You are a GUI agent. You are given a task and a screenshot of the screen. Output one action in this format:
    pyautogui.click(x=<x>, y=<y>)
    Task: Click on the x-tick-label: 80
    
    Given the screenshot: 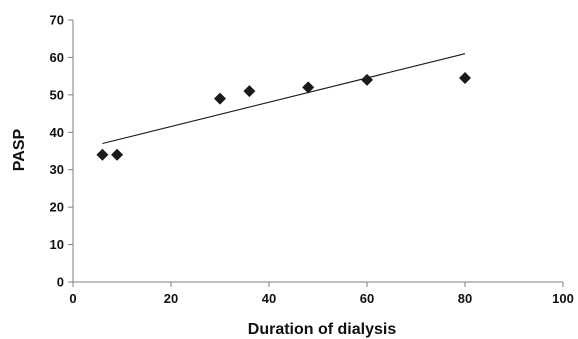 What is the action you would take?
    pyautogui.click(x=465, y=298)
    